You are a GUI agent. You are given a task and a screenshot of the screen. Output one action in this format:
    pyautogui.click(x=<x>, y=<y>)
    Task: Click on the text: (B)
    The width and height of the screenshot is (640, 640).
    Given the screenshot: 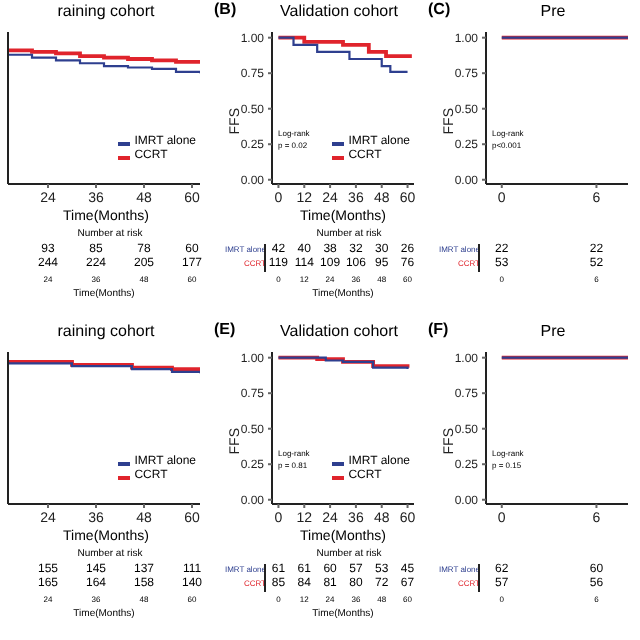 What is the action you would take?
    pyautogui.click(x=225, y=9)
    